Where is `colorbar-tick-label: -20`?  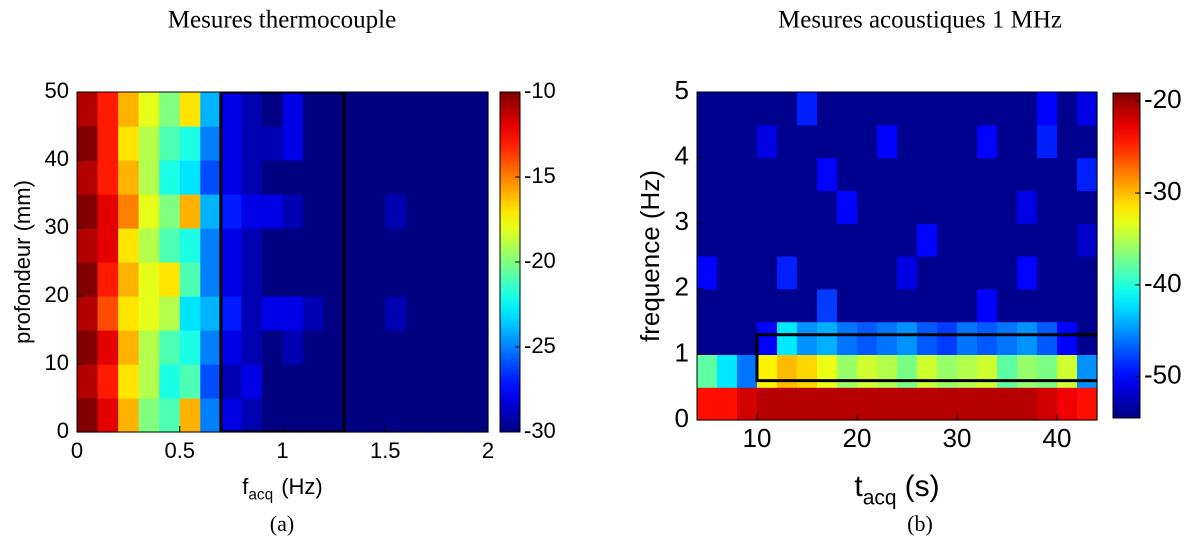
colorbar-tick-label: -20 is located at coordinates (1163, 99).